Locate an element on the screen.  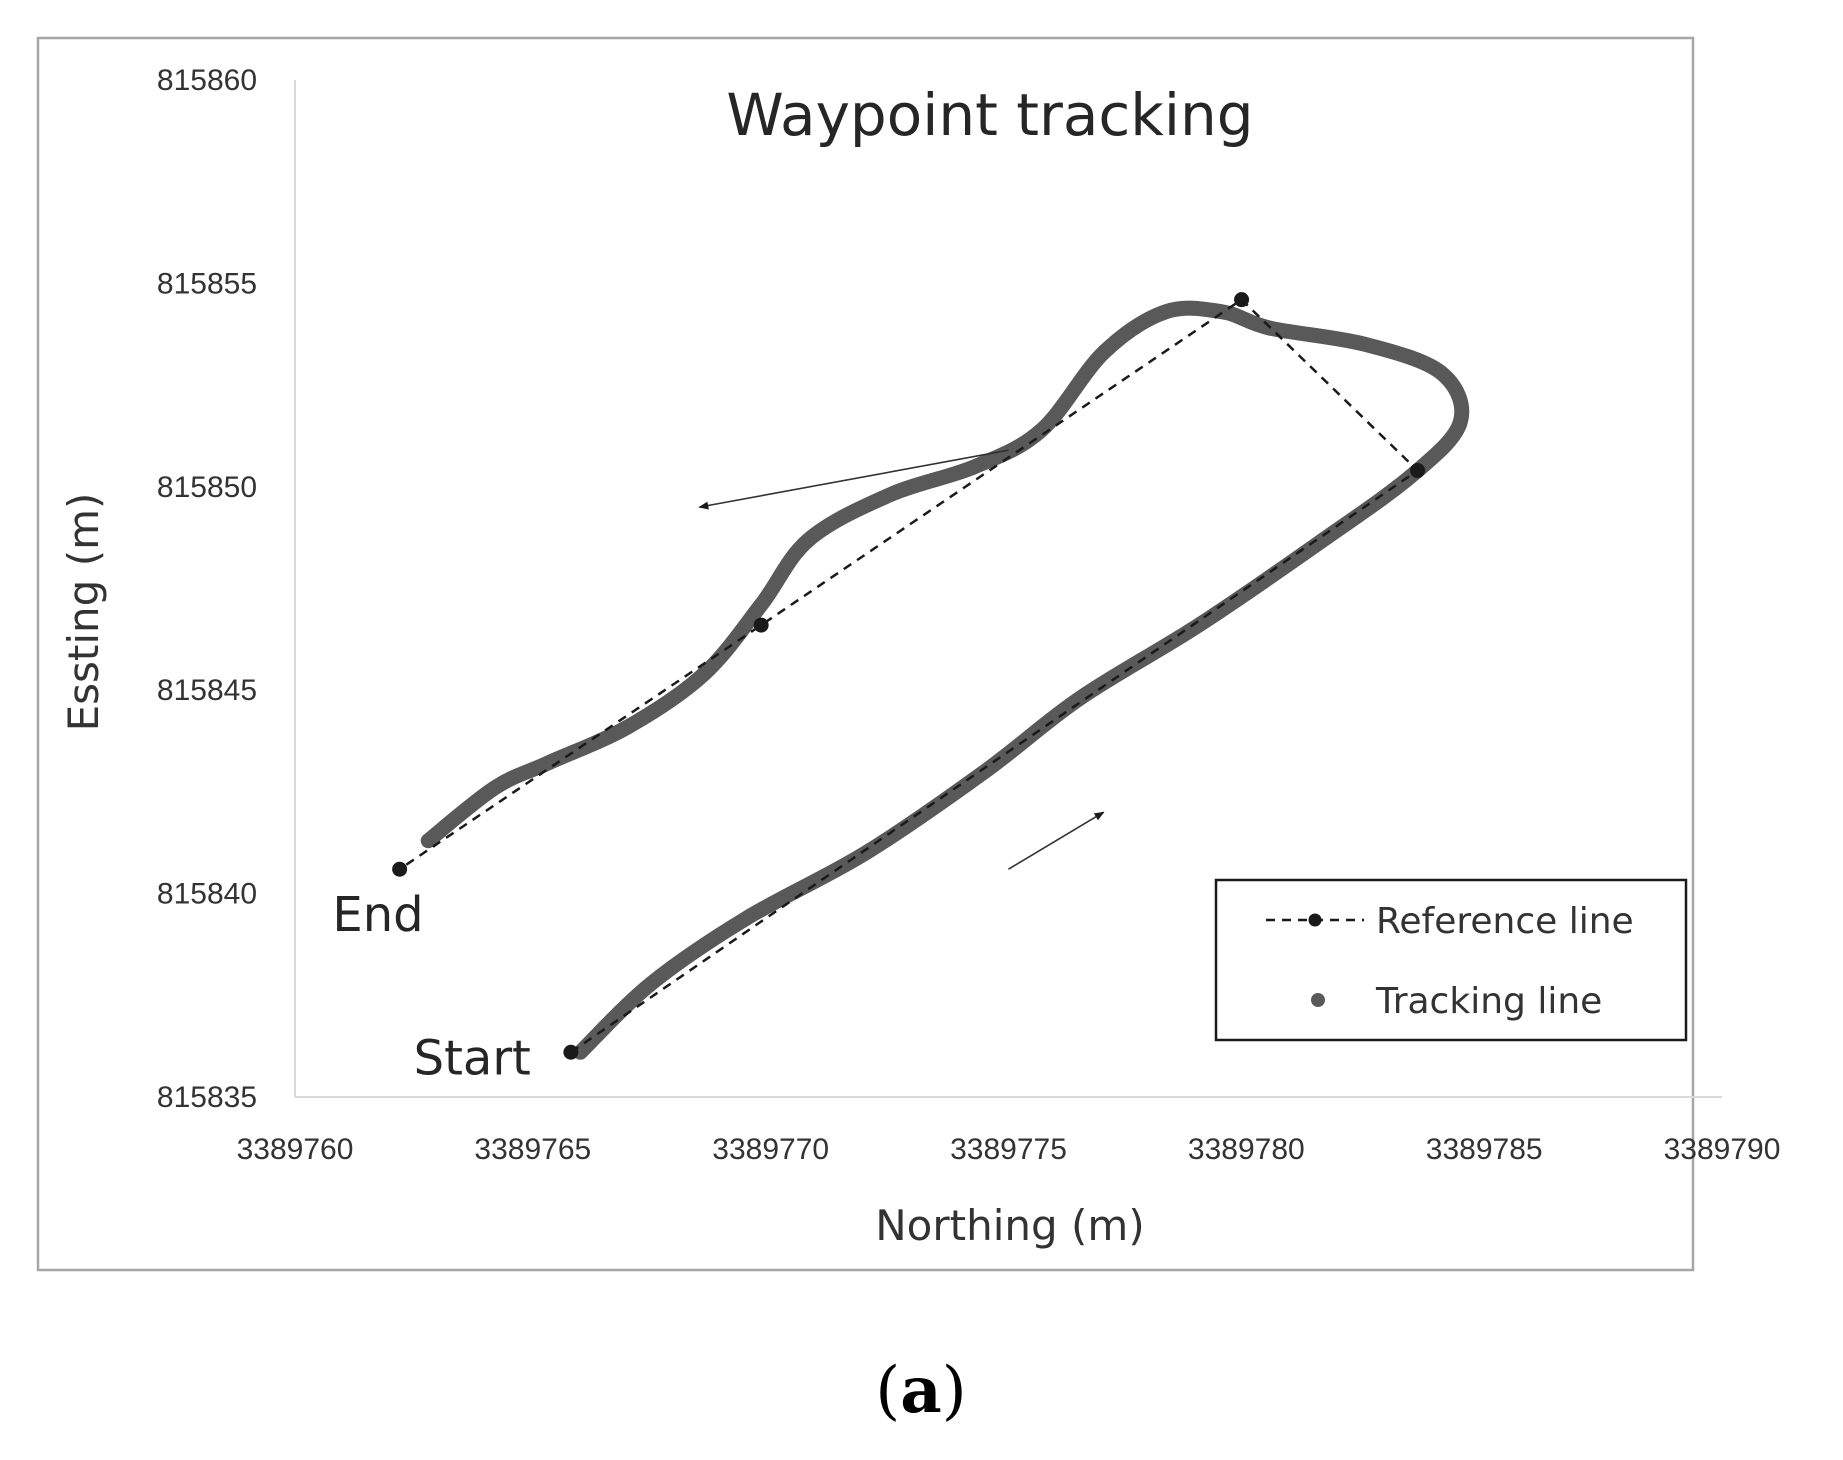
x-tick-label: 3389785 is located at coordinates (1484, 1149).